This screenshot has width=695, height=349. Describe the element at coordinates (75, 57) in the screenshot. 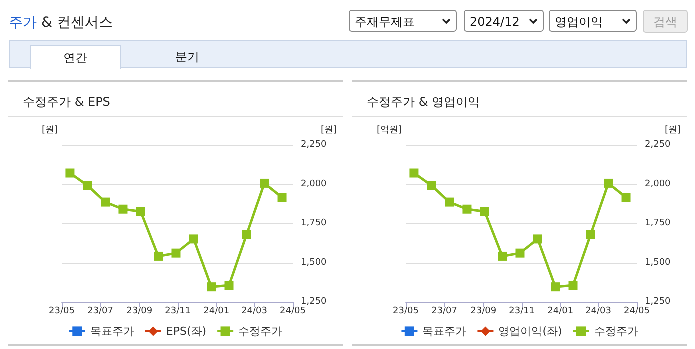

I see `text: 연간` at that location.